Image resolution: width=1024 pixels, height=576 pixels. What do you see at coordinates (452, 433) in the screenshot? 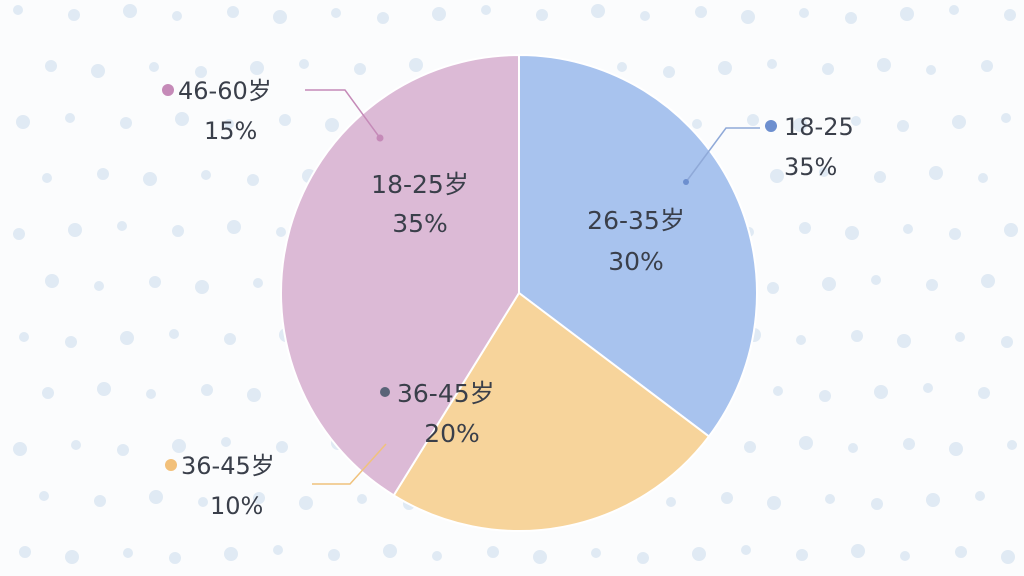
I see `slice-value-36-45: 20%` at bounding box center [452, 433].